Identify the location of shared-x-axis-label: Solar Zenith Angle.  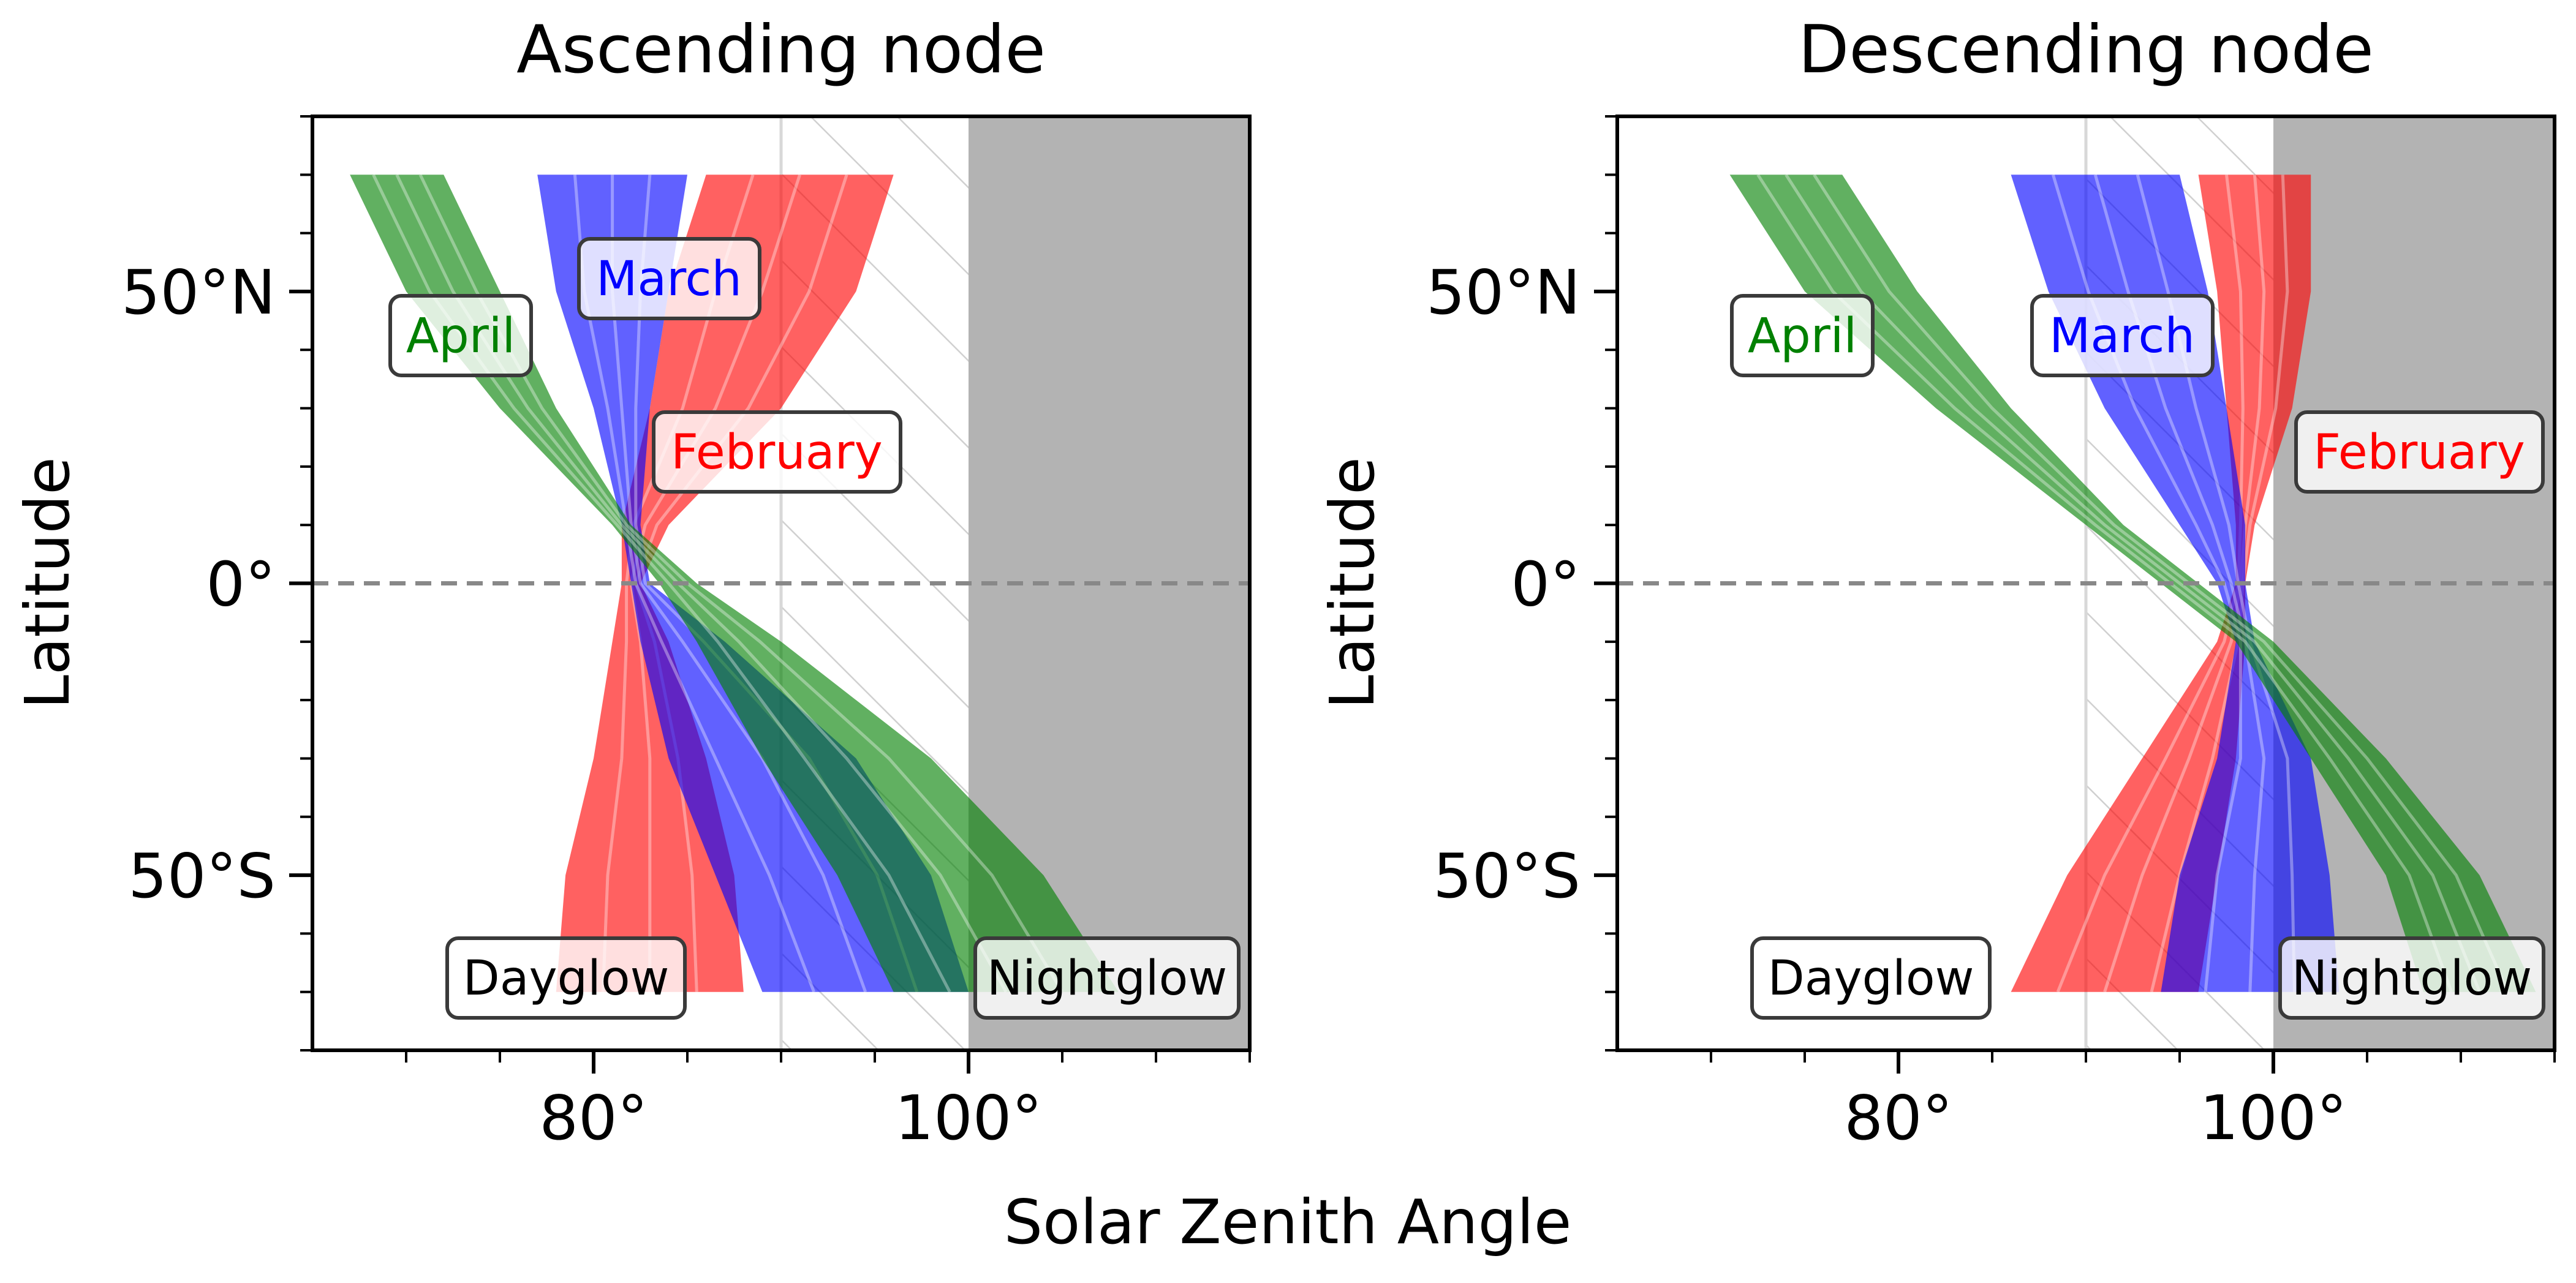
(1288, 1222).